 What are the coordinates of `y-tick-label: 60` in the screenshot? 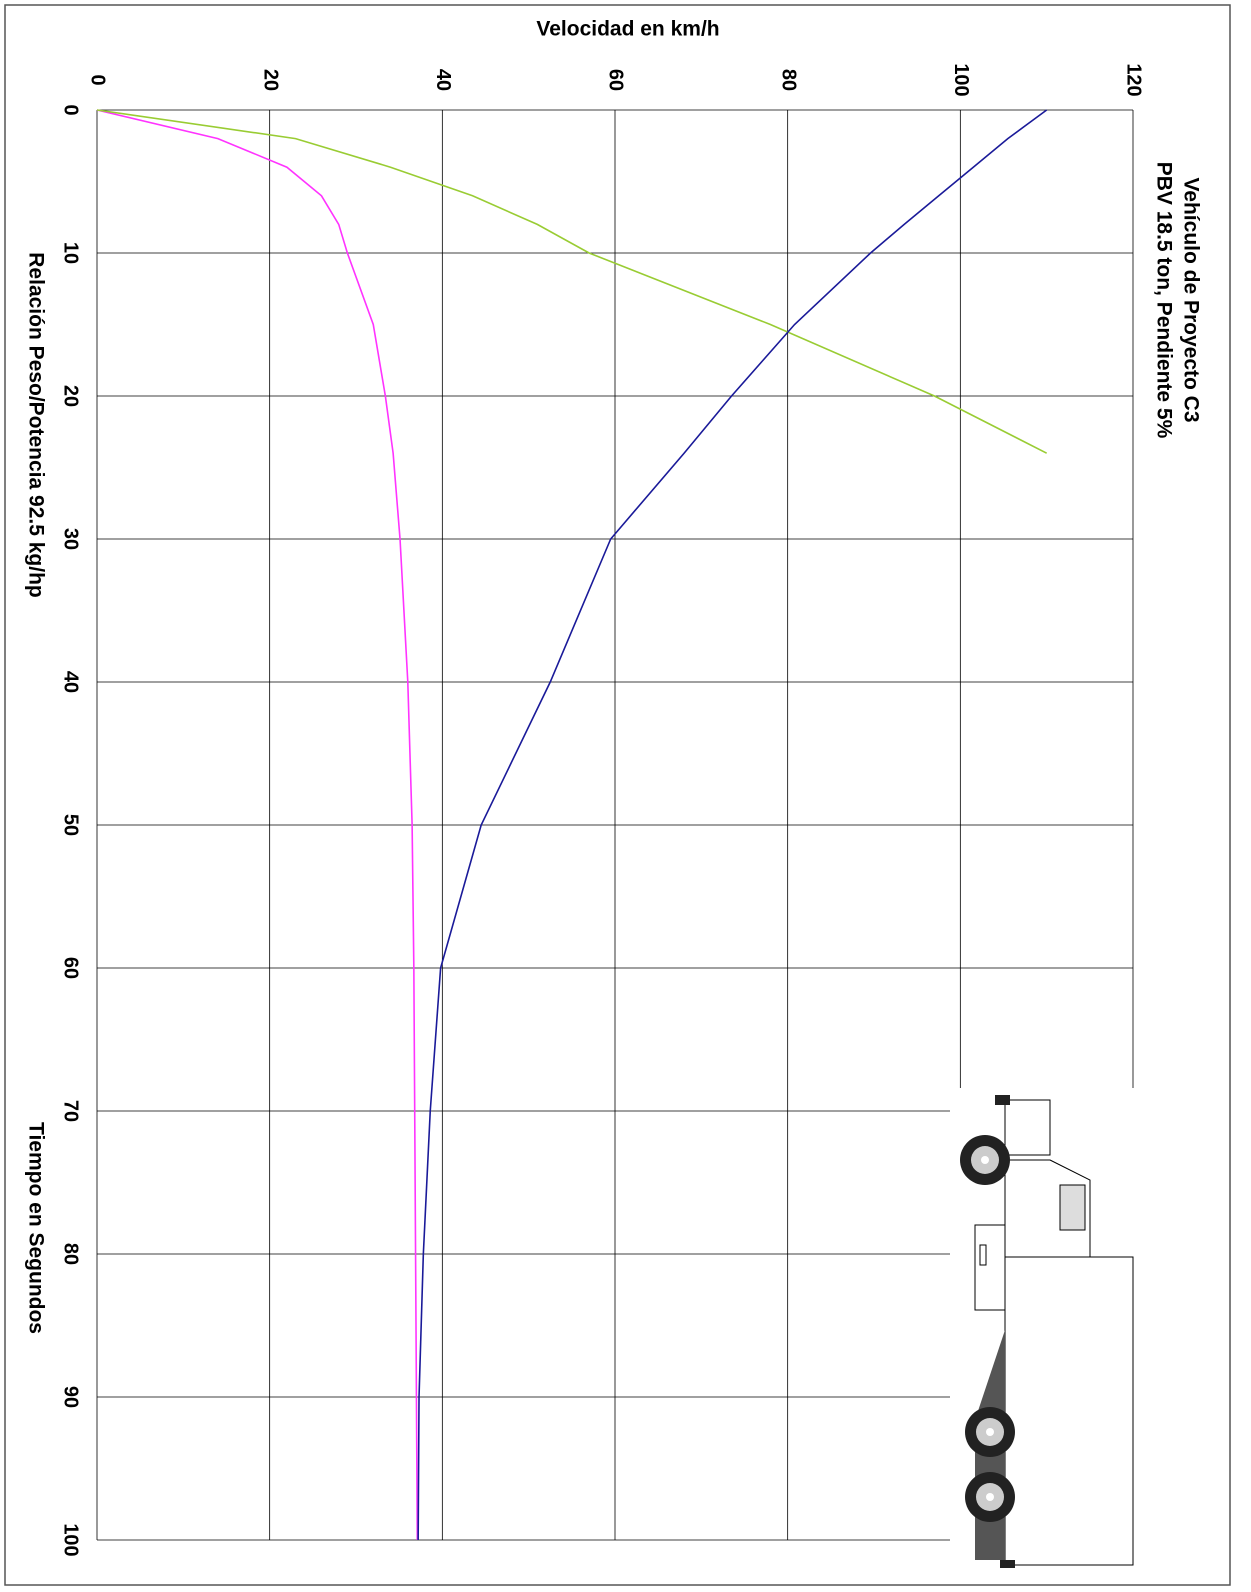 It's located at (616, 80).